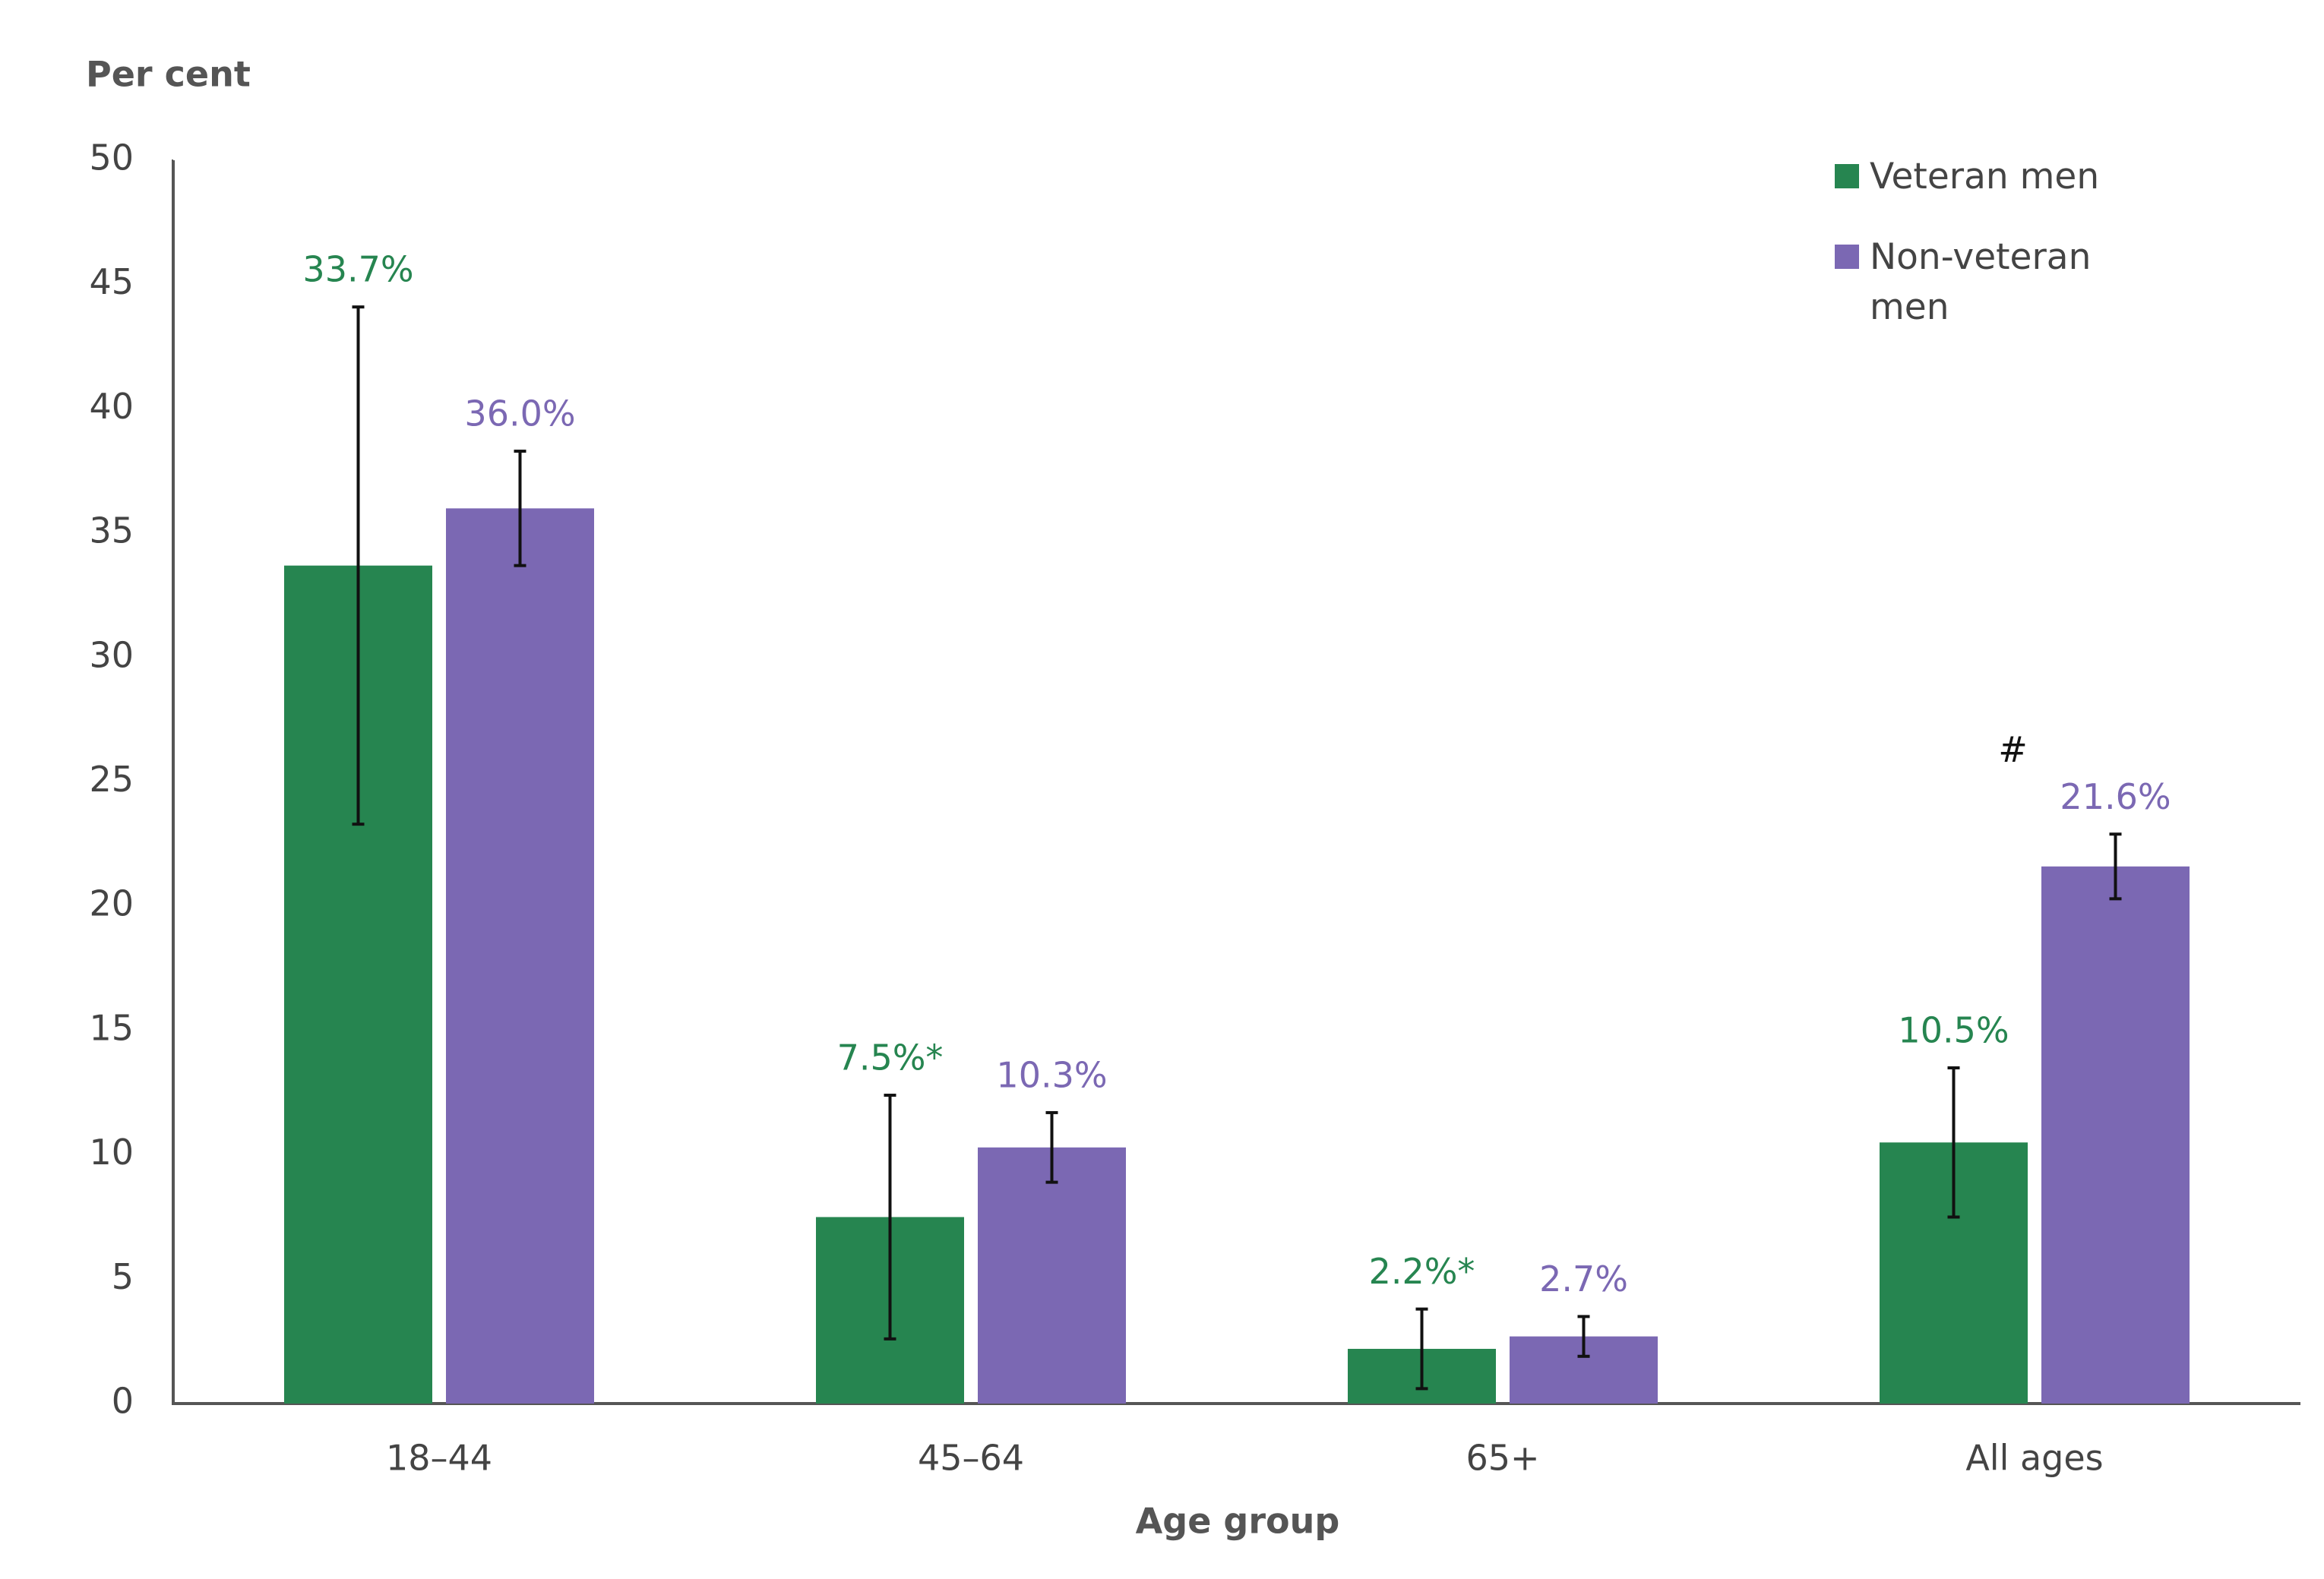 Image resolution: width=2324 pixels, height=1579 pixels. What do you see at coordinates (519, 413) in the screenshot?
I see `value-label: 36.0%` at bounding box center [519, 413].